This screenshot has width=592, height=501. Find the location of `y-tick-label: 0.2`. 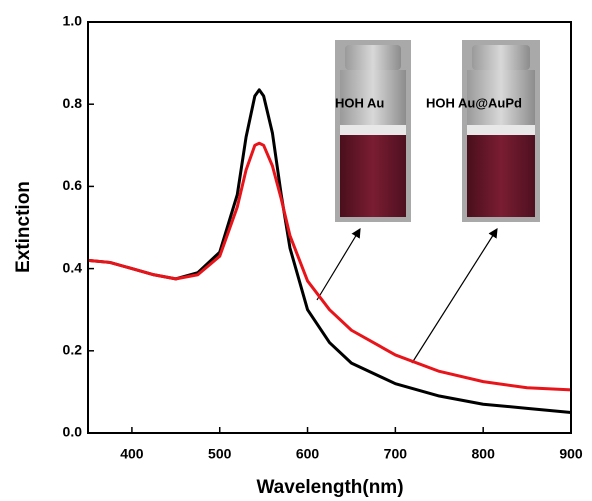

y-tick-label: 0.2 is located at coordinates (73, 350).